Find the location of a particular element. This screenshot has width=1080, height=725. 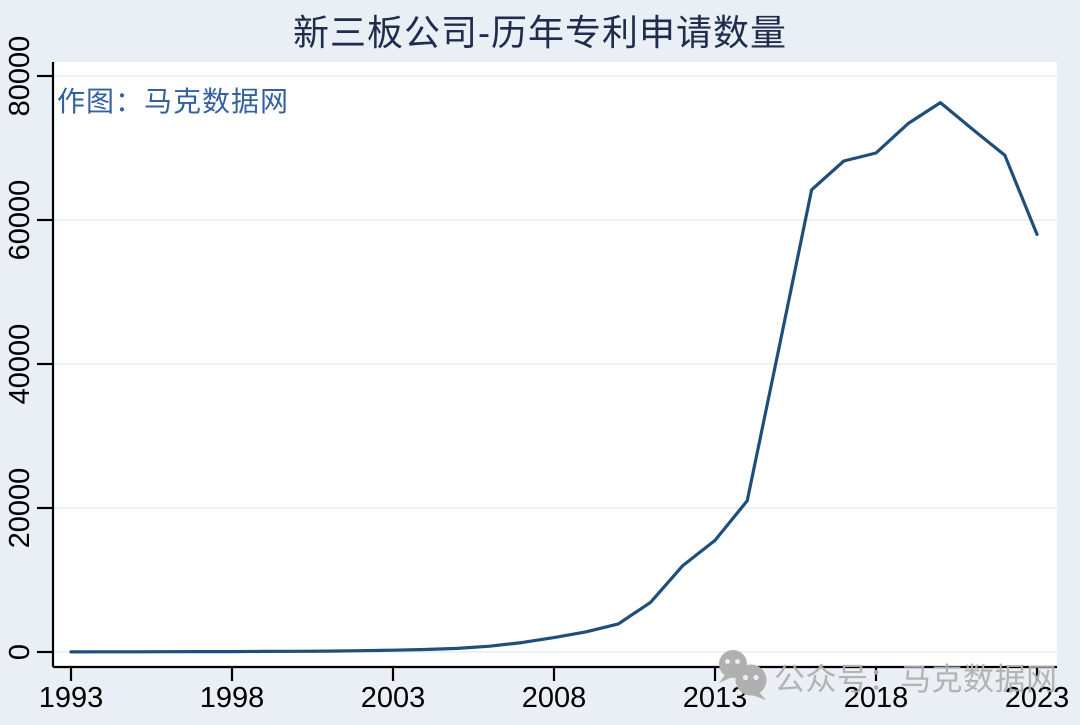

y-tick-label: 80000 is located at coordinates (20, 76).